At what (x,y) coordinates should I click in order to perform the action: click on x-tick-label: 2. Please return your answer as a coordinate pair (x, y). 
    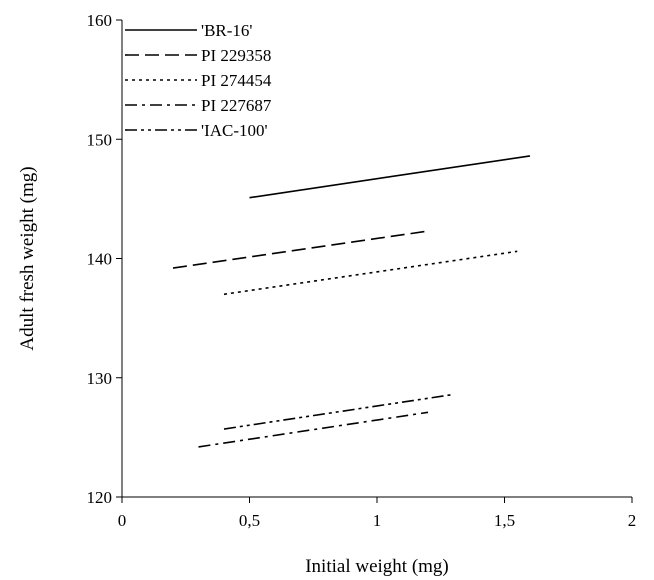
    Looking at the image, I should click on (632, 520).